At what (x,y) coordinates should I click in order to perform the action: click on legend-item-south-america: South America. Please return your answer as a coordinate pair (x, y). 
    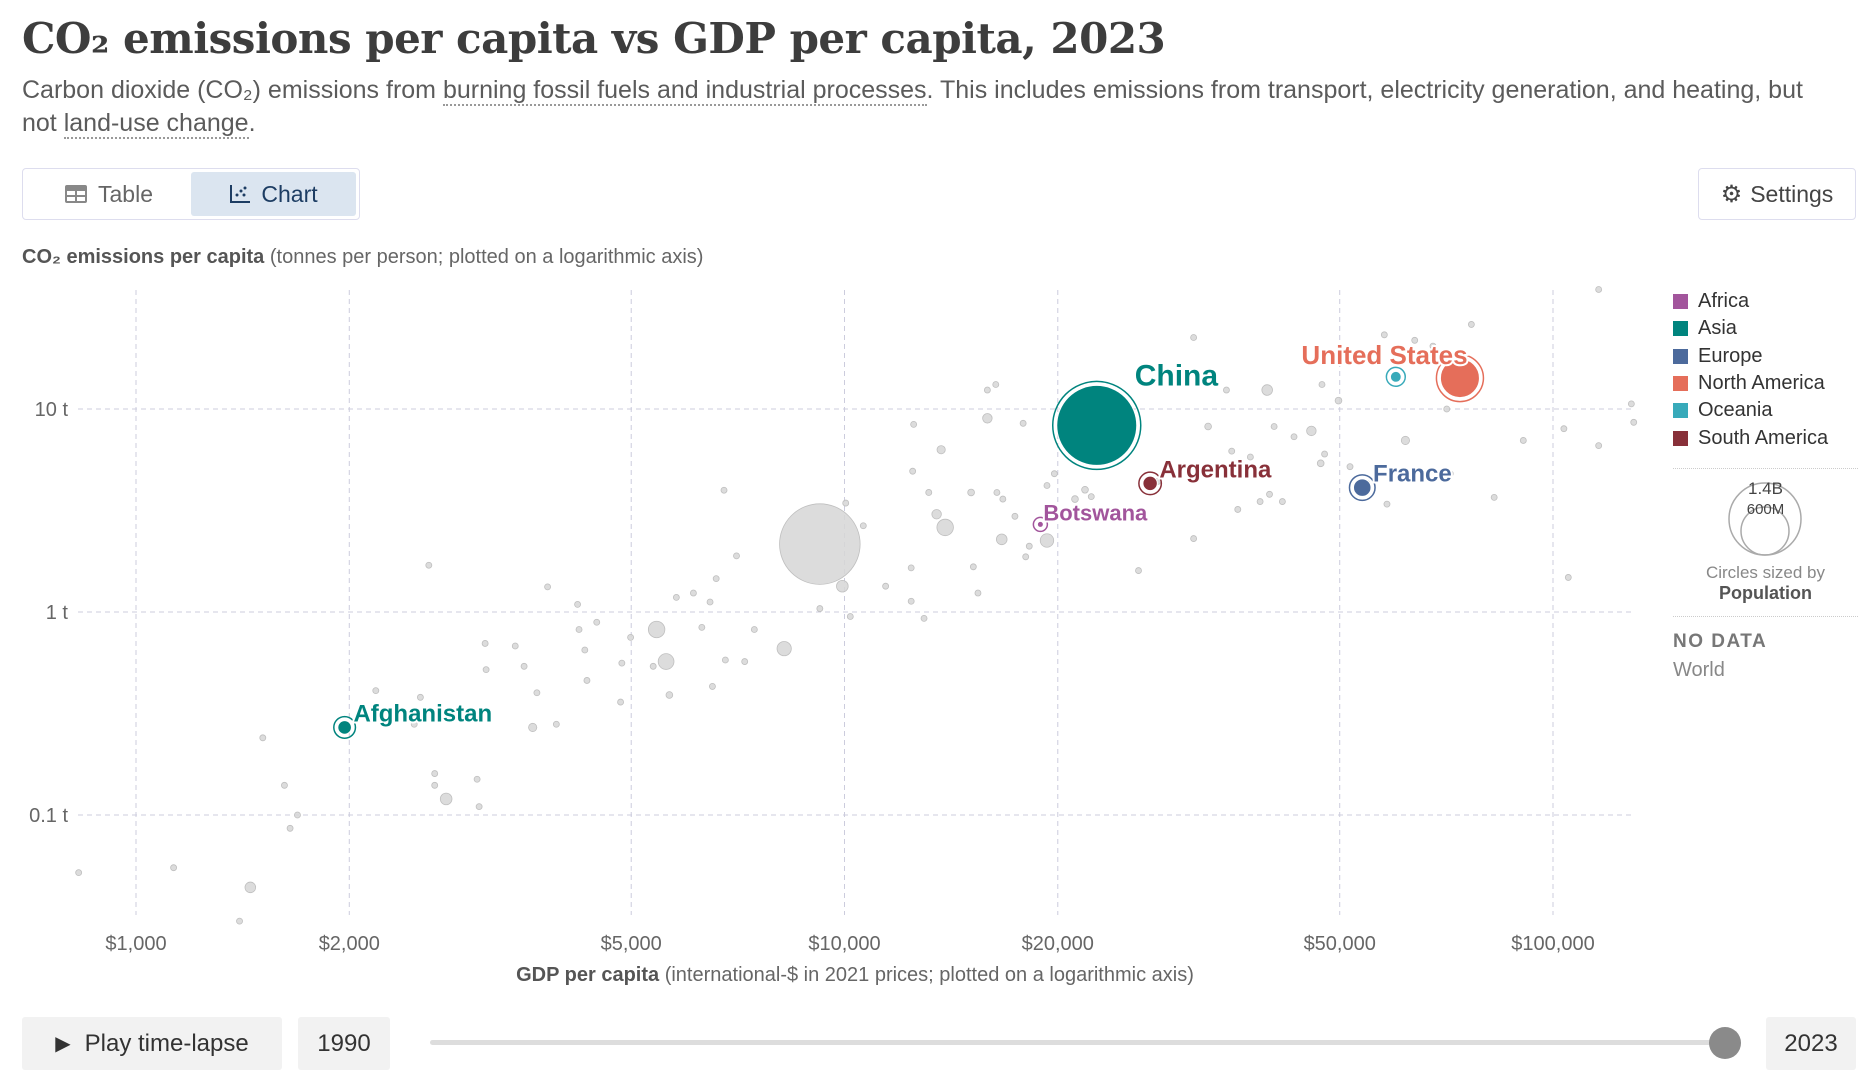
    Looking at the image, I should click on (1765, 437).